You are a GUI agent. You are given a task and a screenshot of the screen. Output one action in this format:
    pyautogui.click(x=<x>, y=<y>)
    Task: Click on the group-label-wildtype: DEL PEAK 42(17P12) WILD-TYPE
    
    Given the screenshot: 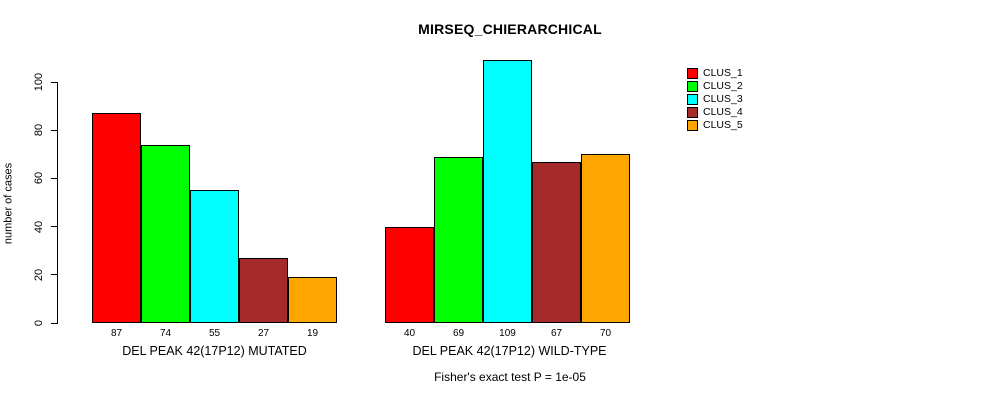 What is the action you would take?
    pyautogui.click(x=509, y=351)
    